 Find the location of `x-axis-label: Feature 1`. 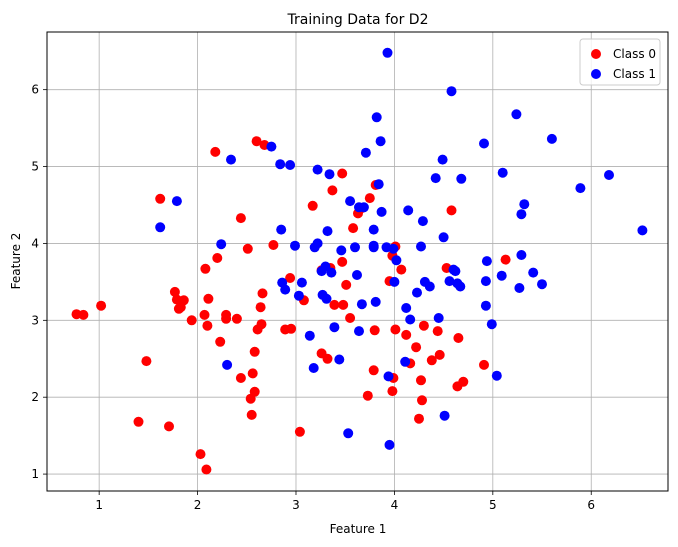

x-axis-label: Feature 1 is located at coordinates (358, 529).